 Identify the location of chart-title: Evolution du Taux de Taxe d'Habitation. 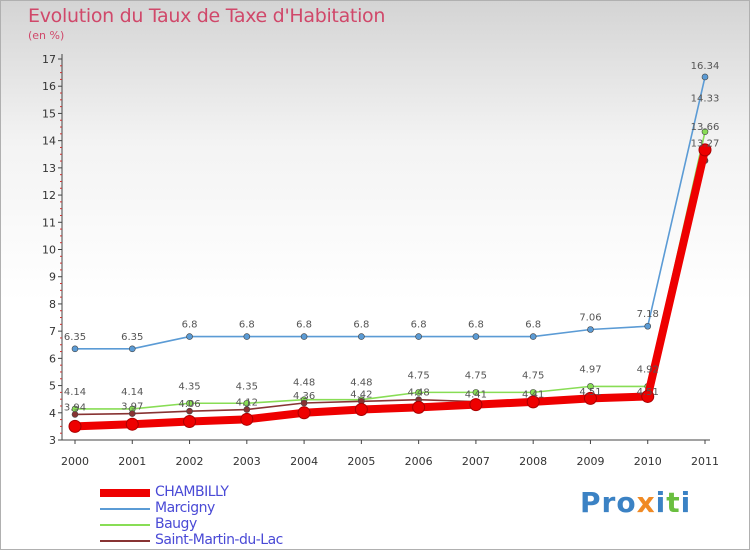
(207, 16).